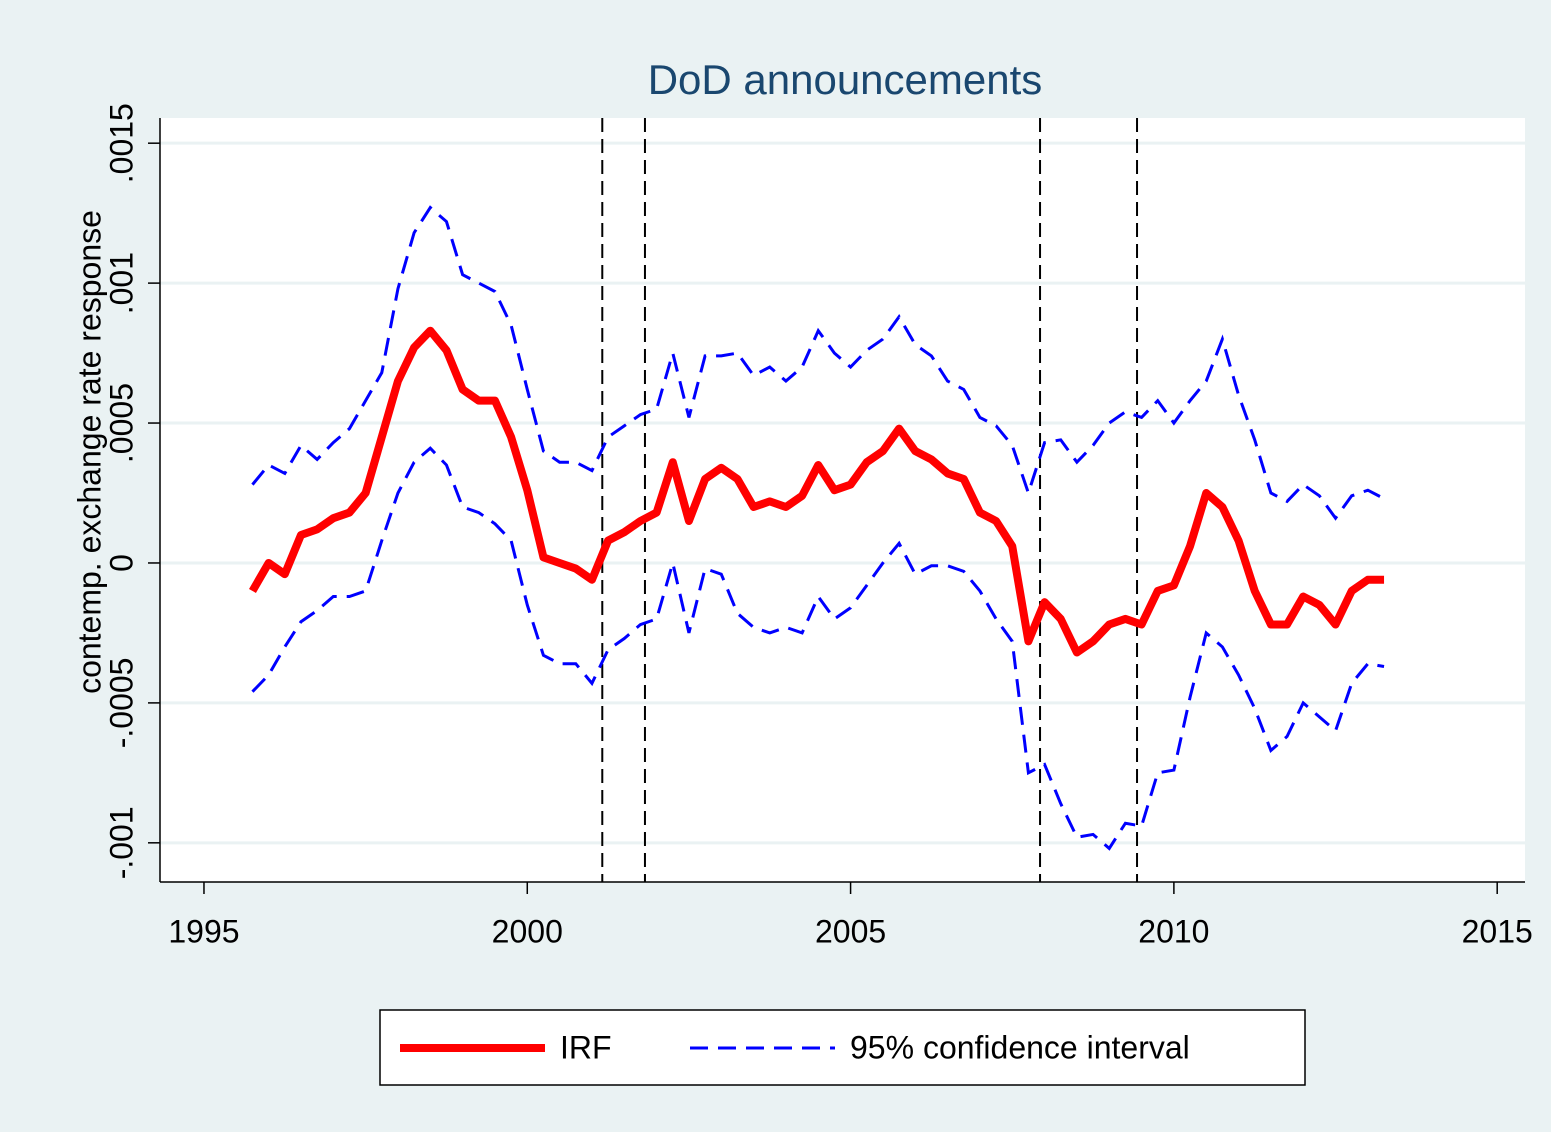 The height and width of the screenshot is (1132, 1551). Describe the element at coordinates (121, 563) in the screenshot. I see `y-tick-label: 0` at that location.